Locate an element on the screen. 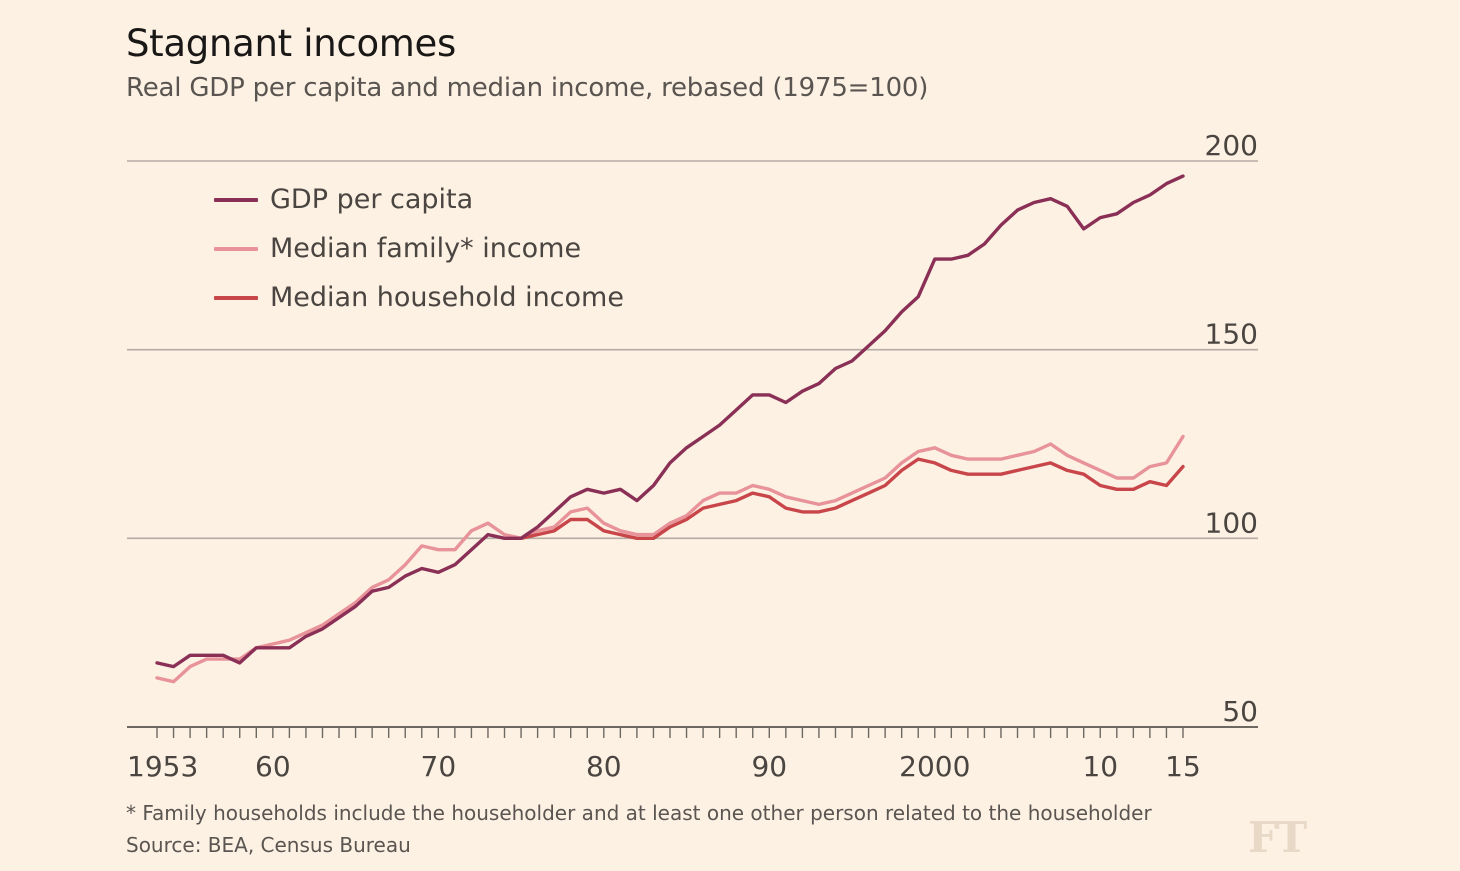  x-tick-label-2010: 10 is located at coordinates (1100, 766).